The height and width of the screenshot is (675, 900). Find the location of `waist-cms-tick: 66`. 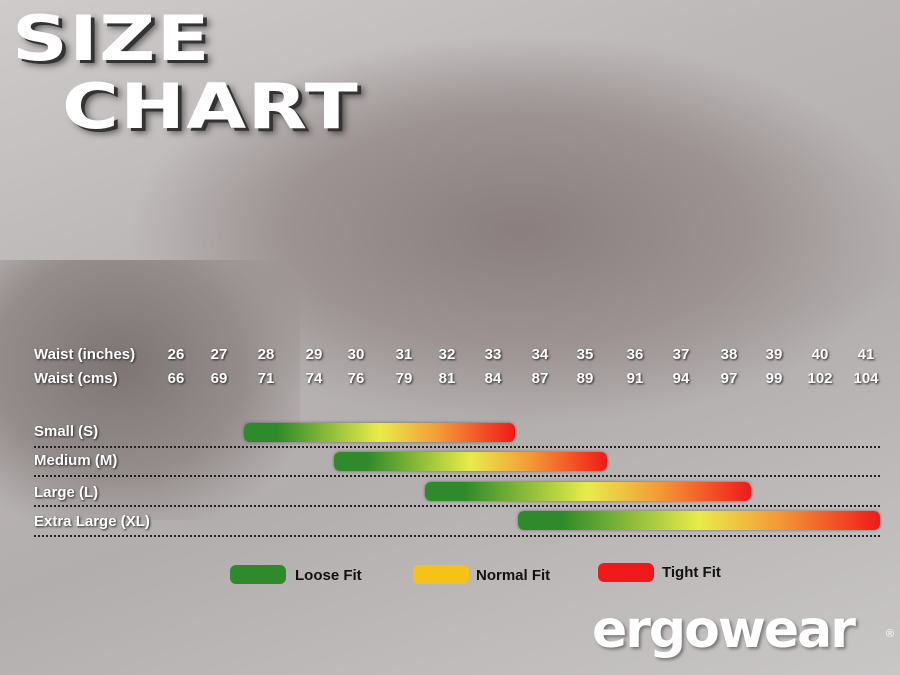

waist-cms-tick: 66 is located at coordinates (176, 378).